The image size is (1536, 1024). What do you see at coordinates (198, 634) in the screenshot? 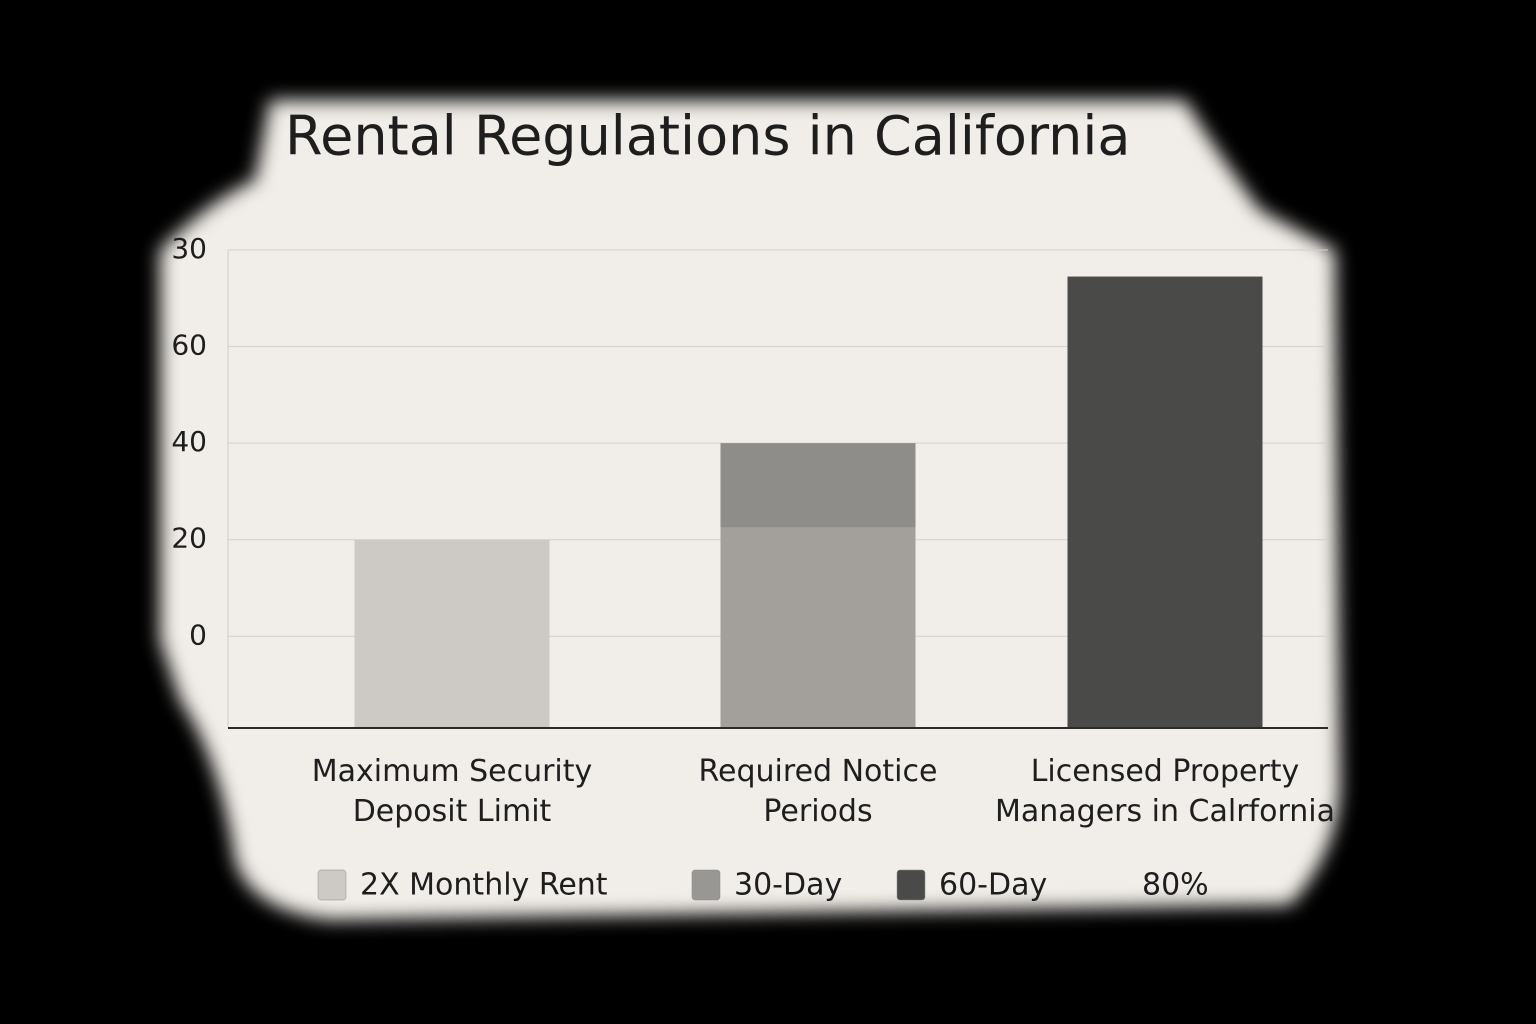
I see `y-tick-label: 0` at bounding box center [198, 634].